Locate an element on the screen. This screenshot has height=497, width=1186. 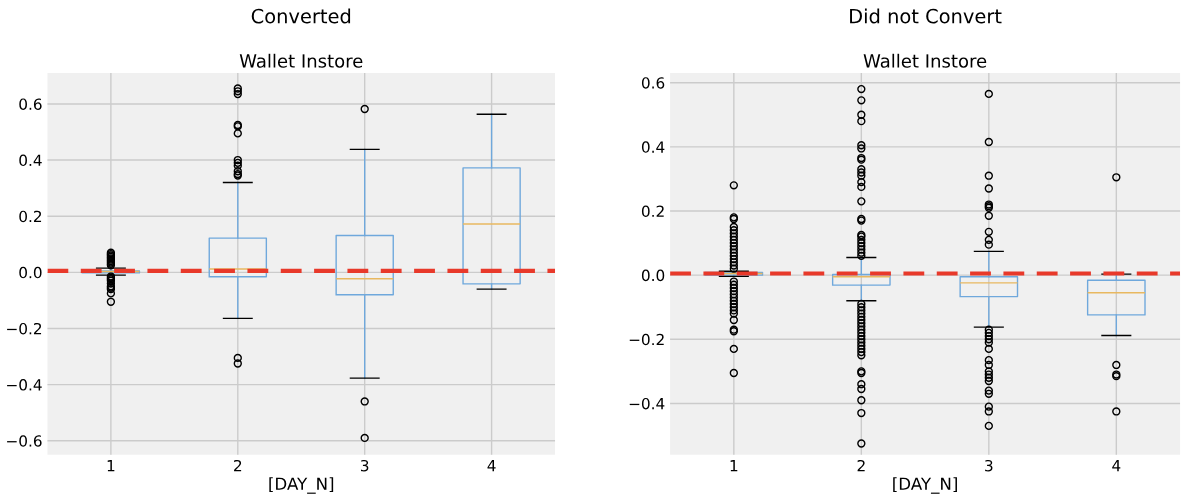
chart-title: Converted is located at coordinates (301, 16).